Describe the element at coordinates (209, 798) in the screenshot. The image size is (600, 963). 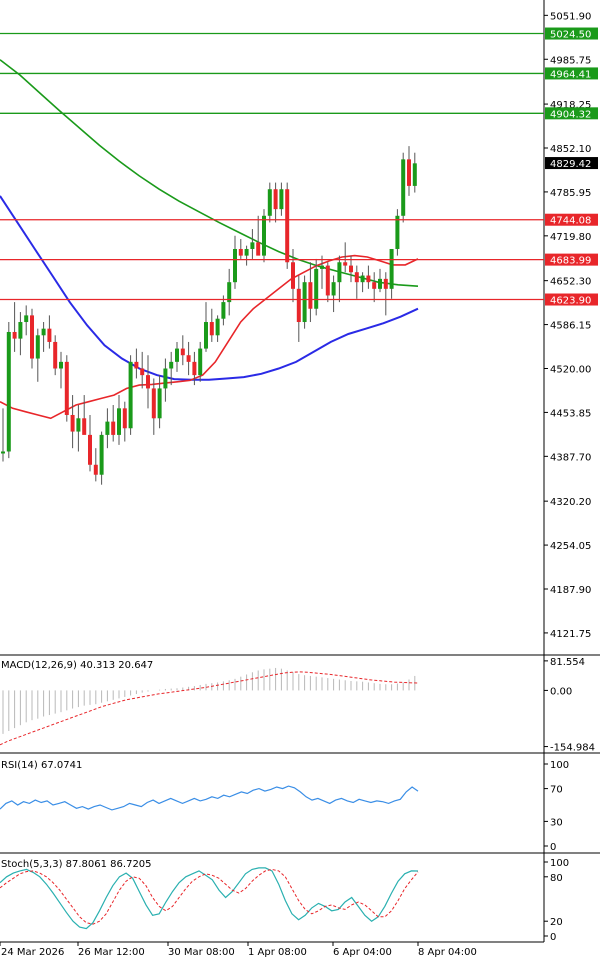
I see `rsi-line` at that location.